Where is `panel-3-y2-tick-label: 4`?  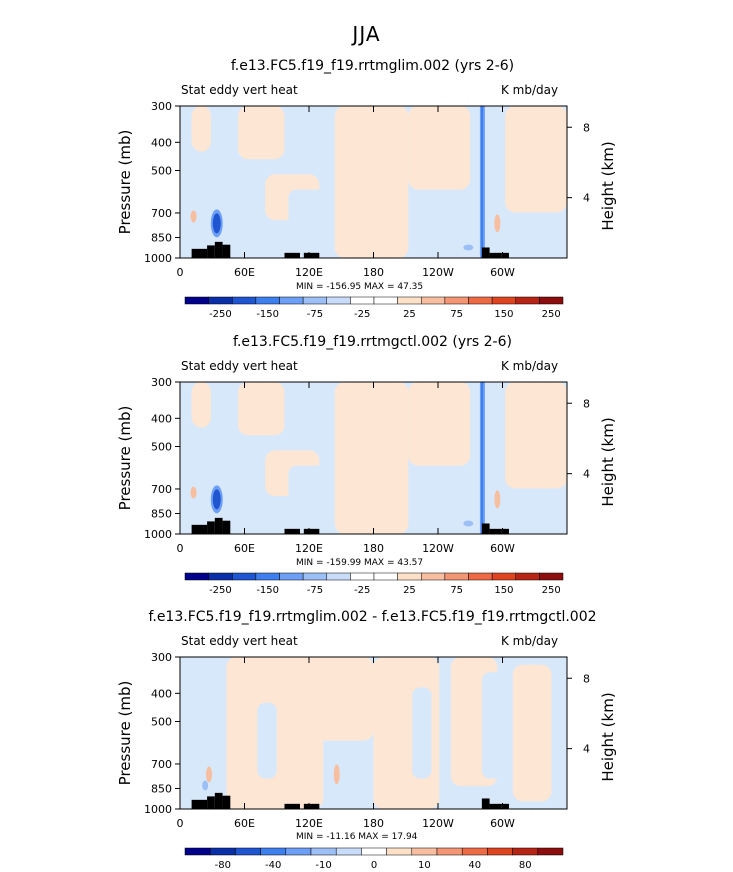
panel-3-y2-tick-label: 4 is located at coordinates (586, 749).